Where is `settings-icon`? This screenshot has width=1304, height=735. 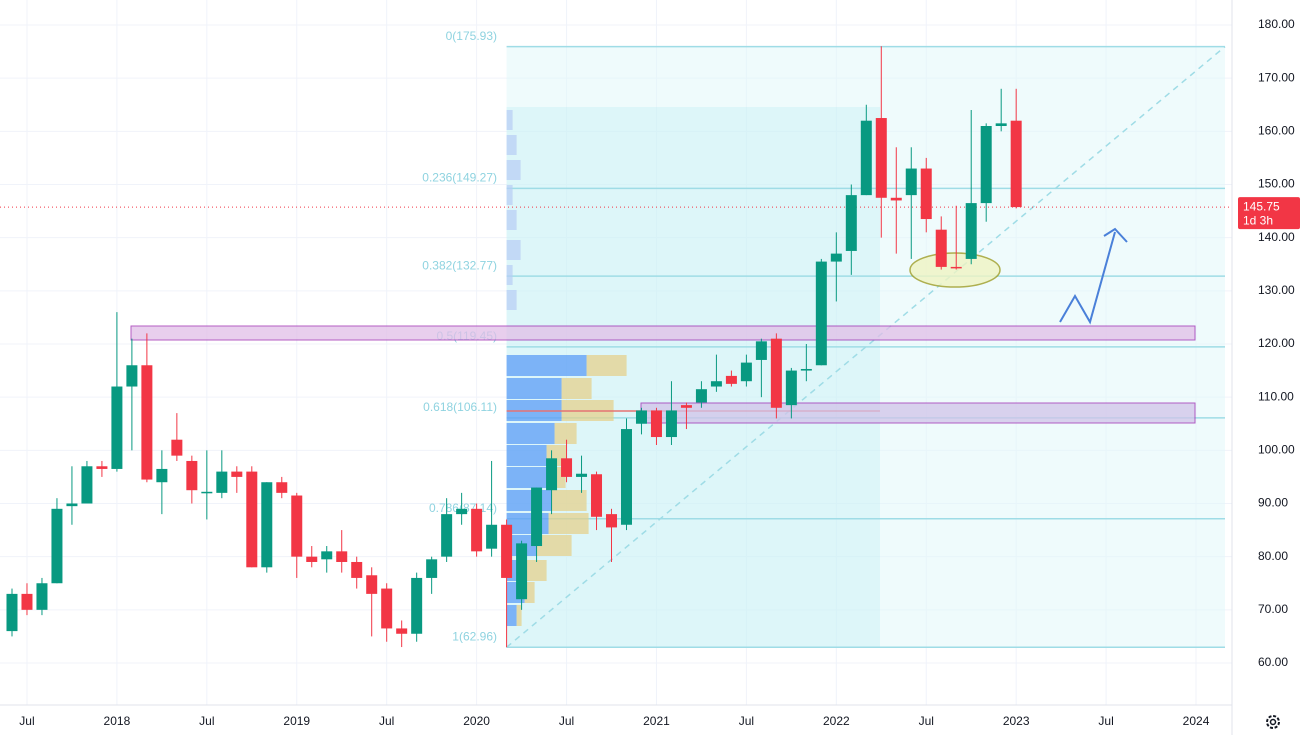 settings-icon is located at coordinates (1273, 722).